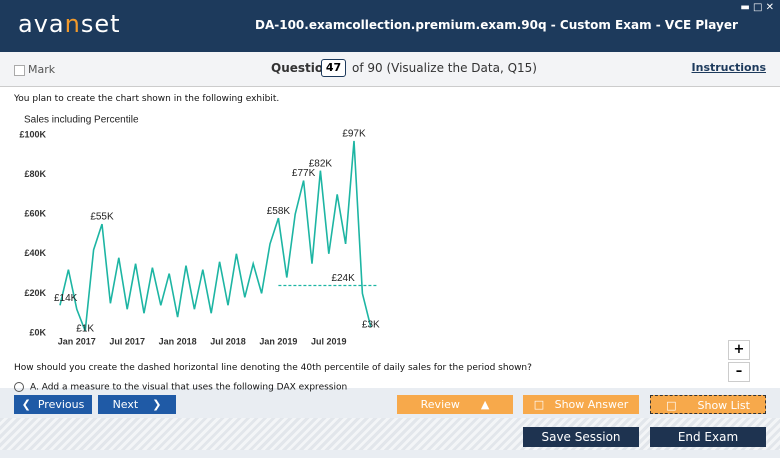 The height and width of the screenshot is (458, 780). What do you see at coordinates (42, 69) in the screenshot?
I see `mark-label: Mark` at bounding box center [42, 69].